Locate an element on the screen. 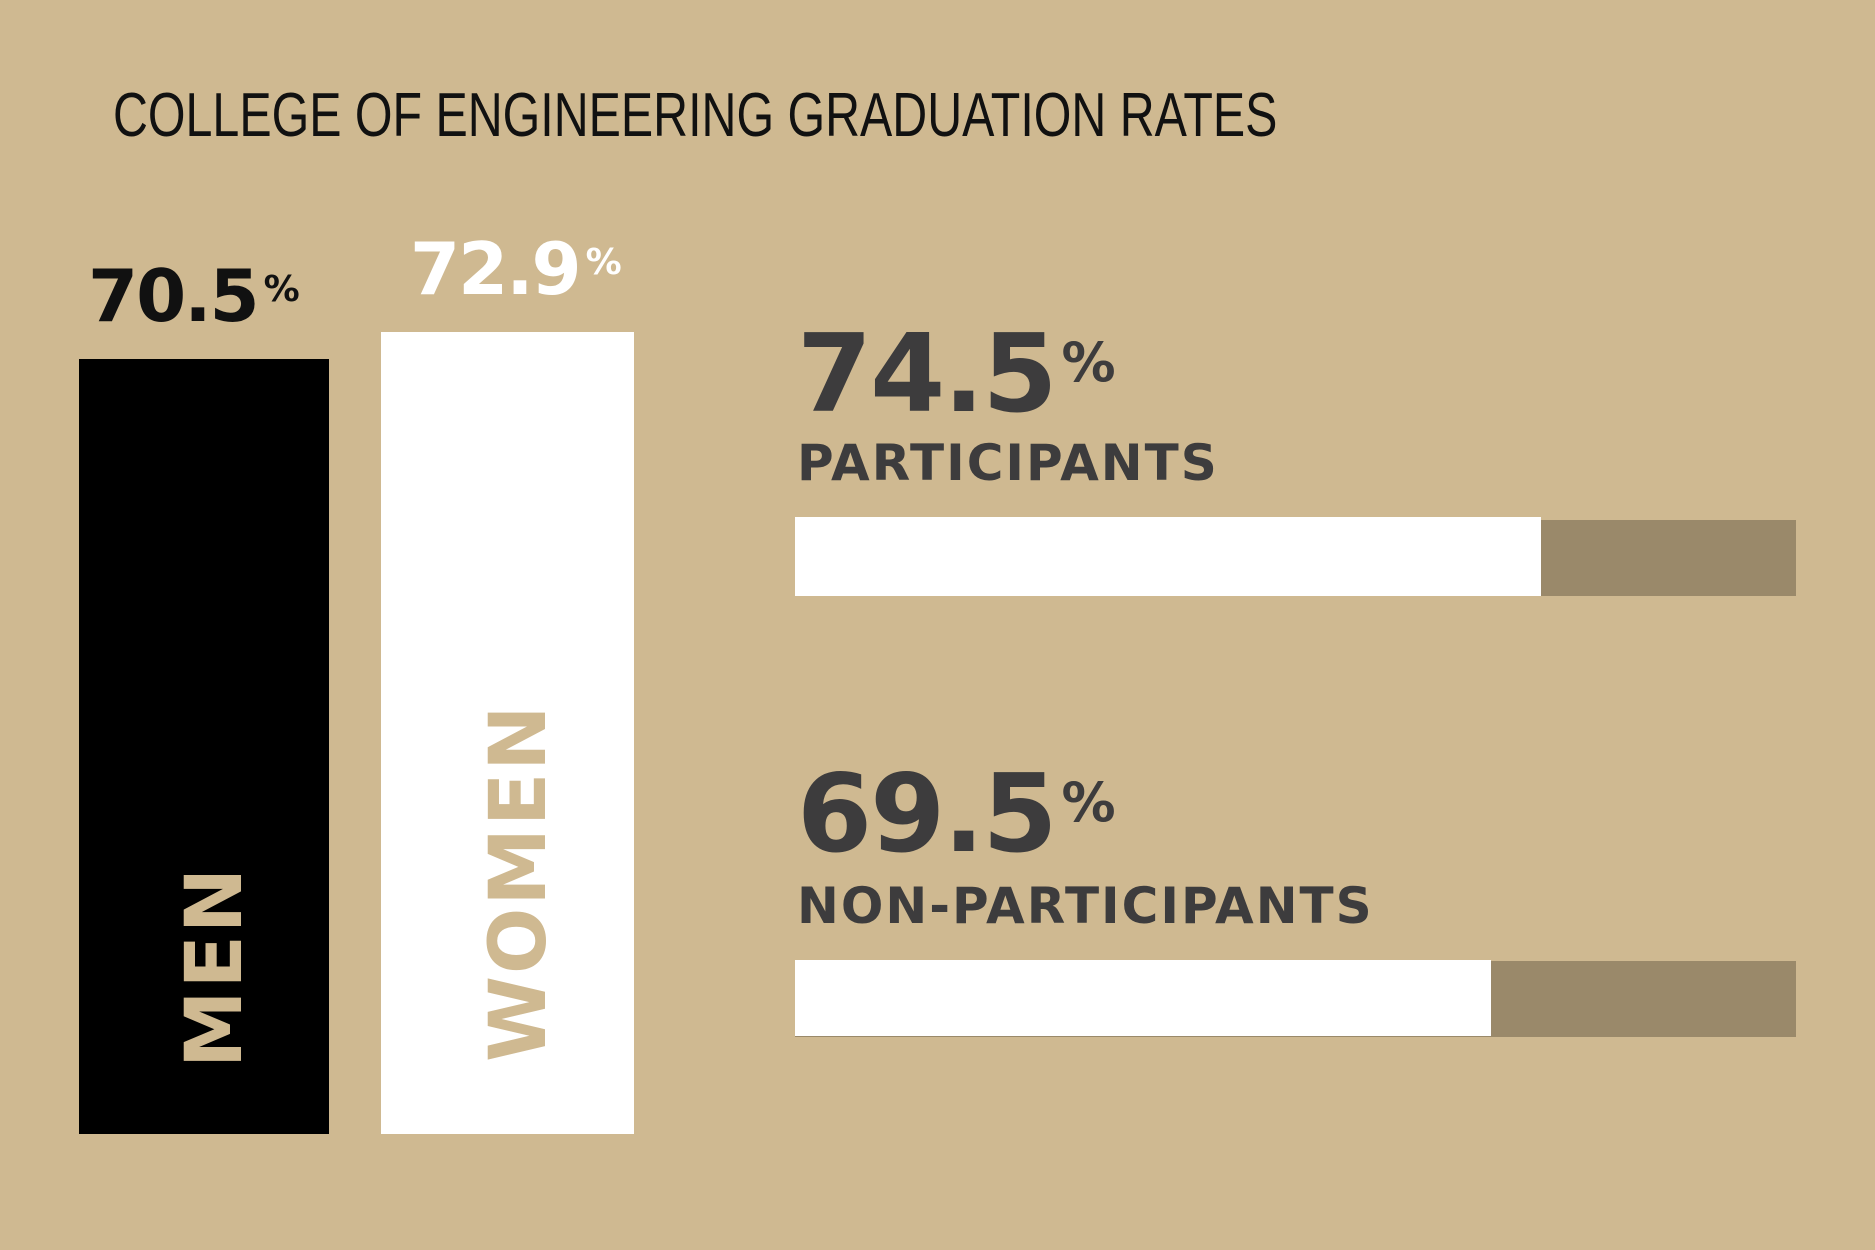  participants-label: PARTICIPANTS is located at coordinates (1008, 463).